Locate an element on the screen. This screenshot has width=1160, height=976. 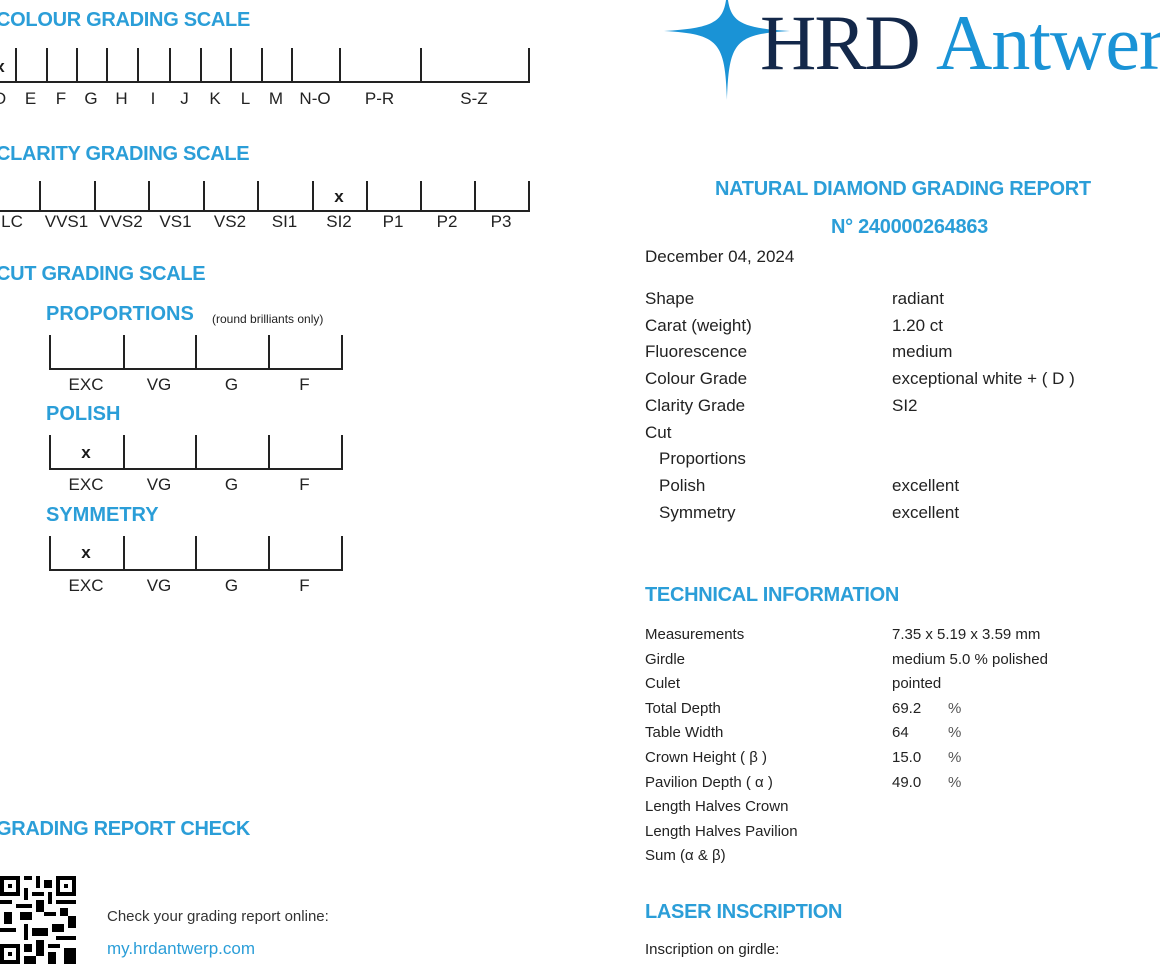
grade-label-lc: LC is located at coordinates (12, 221).